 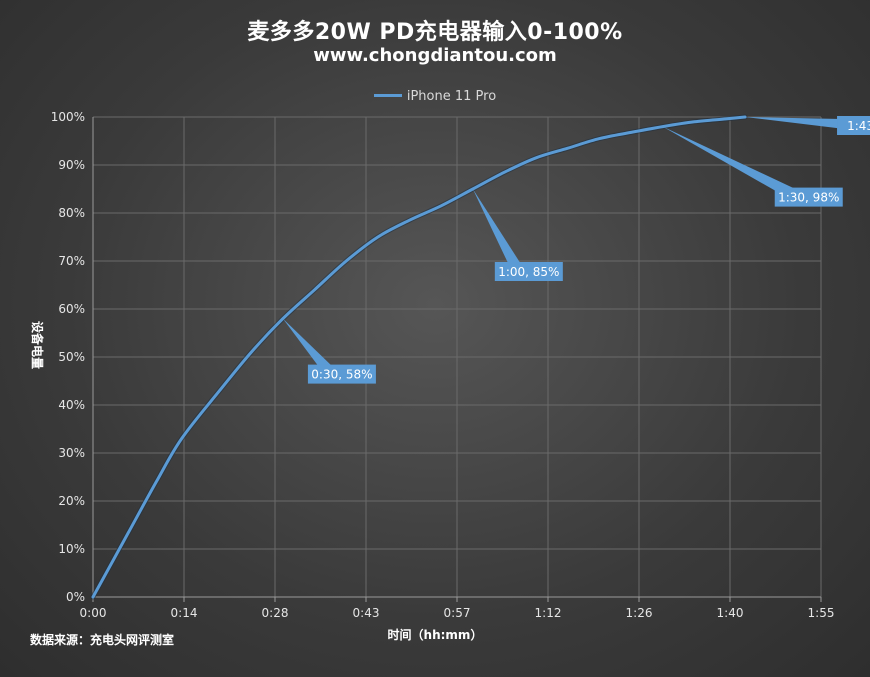 What do you see at coordinates (102, 640) in the screenshot?
I see `data-source: 数据来源：充电头网评测室` at bounding box center [102, 640].